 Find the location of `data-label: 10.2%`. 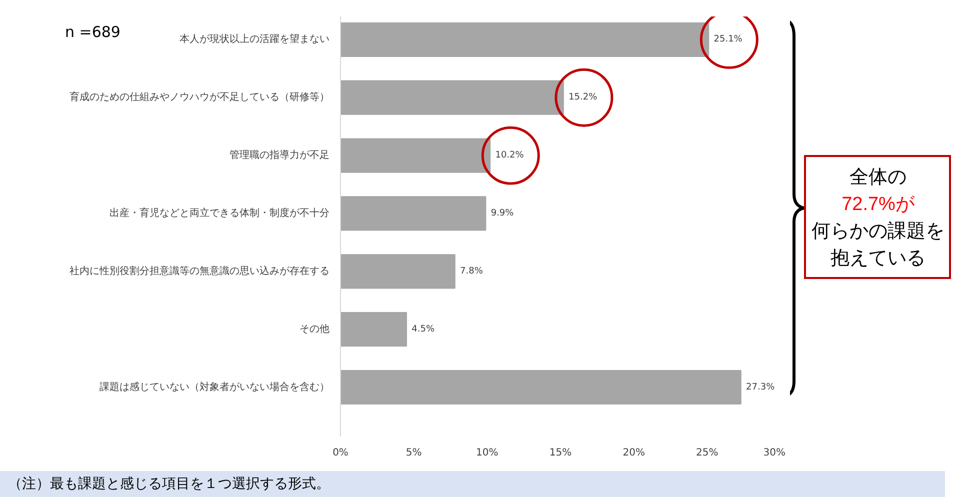

data-label: 10.2% is located at coordinates (509, 155).